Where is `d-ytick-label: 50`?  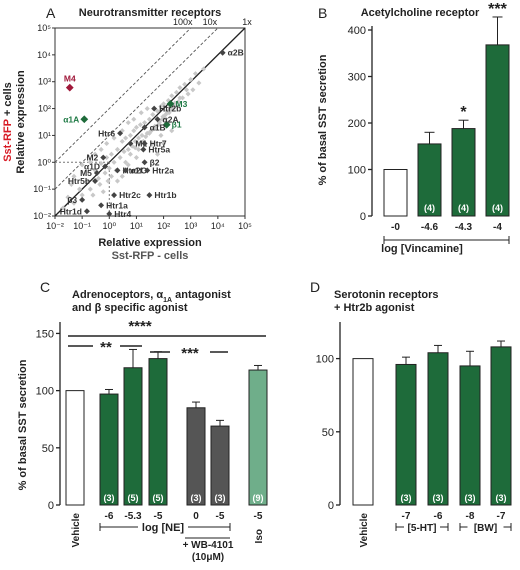 d-ytick-label: 50 is located at coordinates (328, 433).